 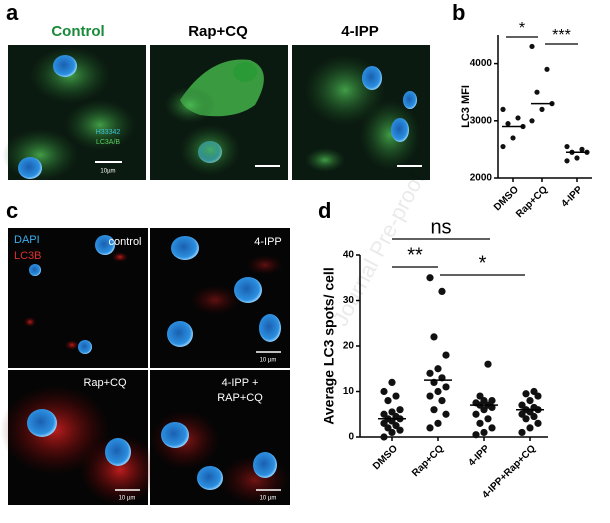 I want to click on column-header: Rap+CQ, so click(x=218, y=31).